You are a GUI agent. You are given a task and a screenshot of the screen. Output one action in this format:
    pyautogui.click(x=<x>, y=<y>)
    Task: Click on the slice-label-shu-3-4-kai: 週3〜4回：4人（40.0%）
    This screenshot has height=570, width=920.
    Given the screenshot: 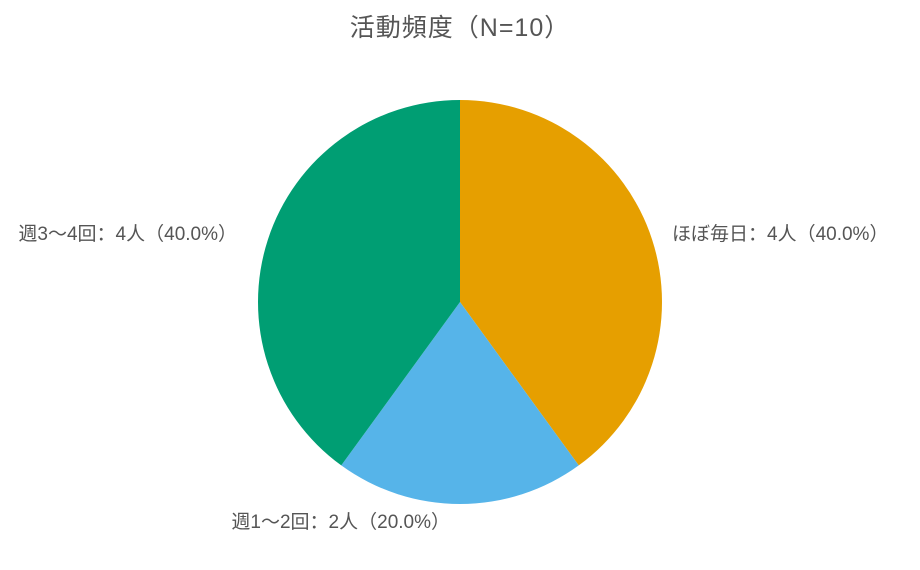 What is the action you would take?
    pyautogui.click(x=127, y=234)
    